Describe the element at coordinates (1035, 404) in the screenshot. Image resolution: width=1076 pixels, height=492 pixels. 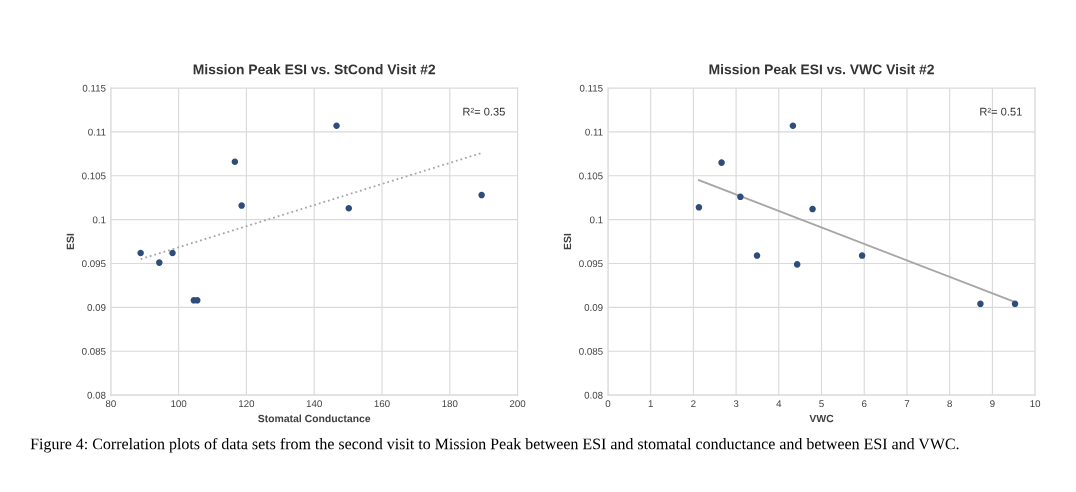
I see `x-tick-label: 10` at that location.